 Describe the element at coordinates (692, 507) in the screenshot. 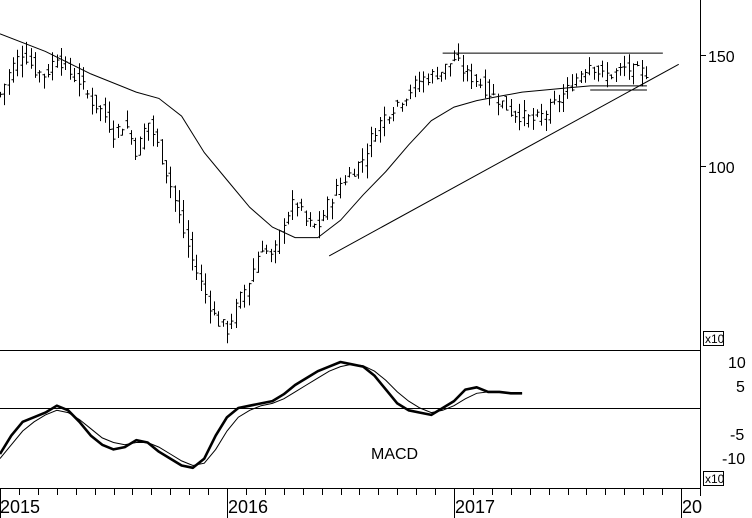

I see `year-label-2018: 20` at that location.